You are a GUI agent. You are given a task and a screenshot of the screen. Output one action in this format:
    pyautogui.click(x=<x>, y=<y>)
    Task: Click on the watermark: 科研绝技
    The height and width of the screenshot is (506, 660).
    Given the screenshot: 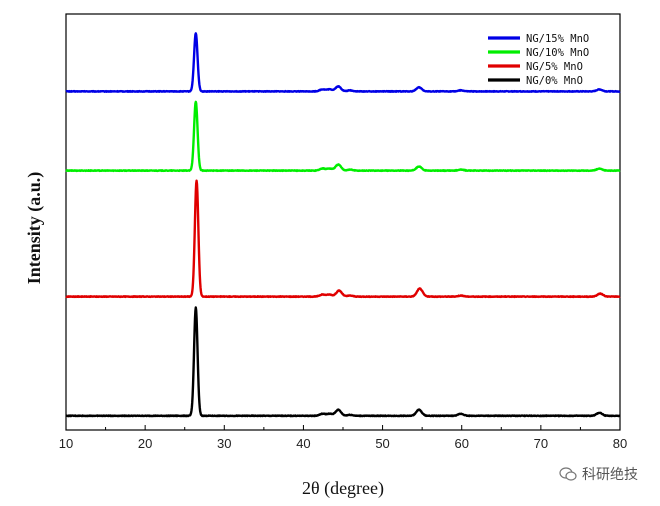 What is the action you would take?
    pyautogui.click(x=598, y=474)
    